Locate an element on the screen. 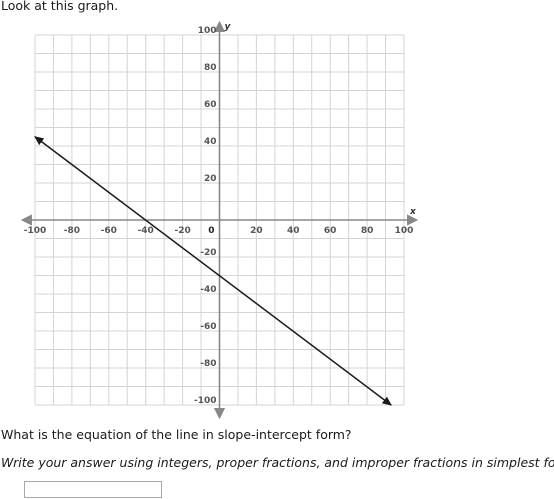 The image size is (554, 499). x-tick-label: 100 is located at coordinates (404, 231).